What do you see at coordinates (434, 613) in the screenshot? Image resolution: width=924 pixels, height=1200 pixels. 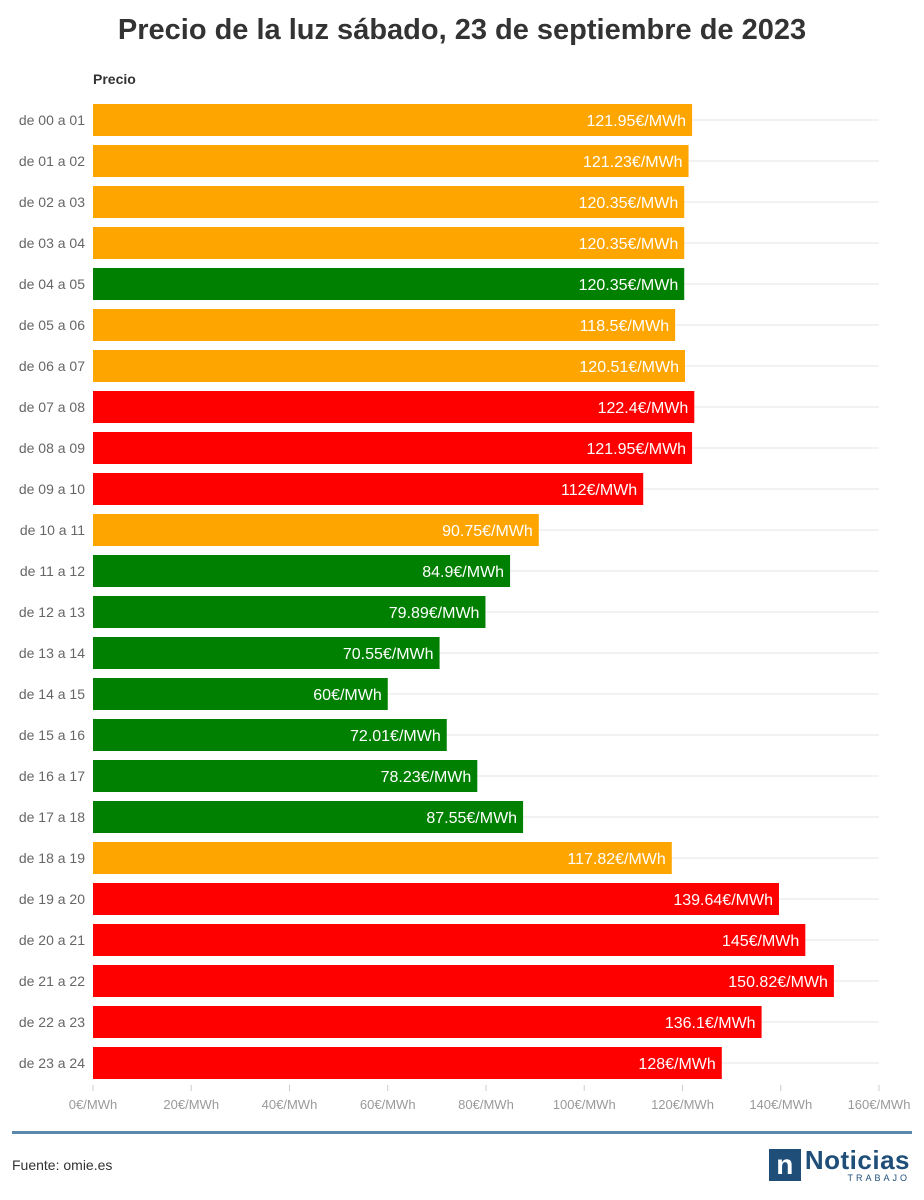 I see `value-label: 79.89€/MWh` at bounding box center [434, 613].